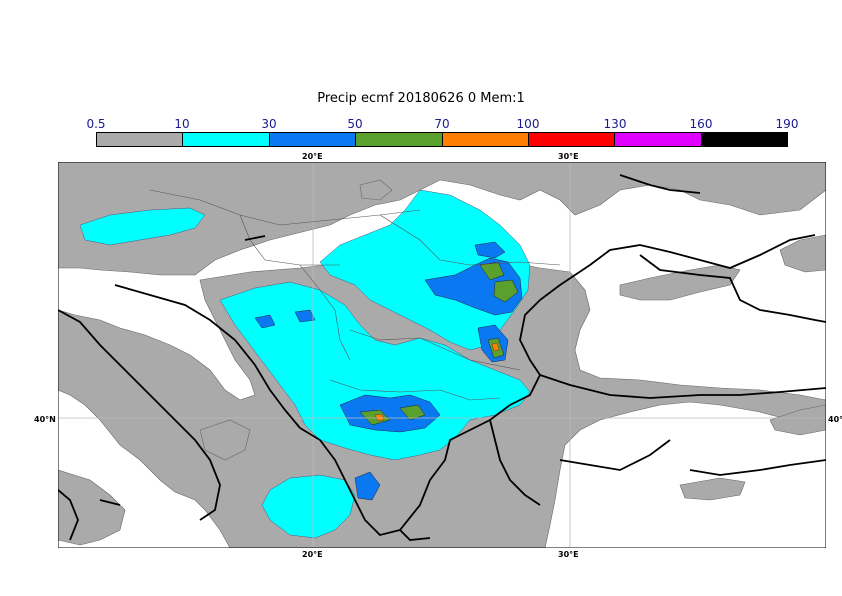 The height and width of the screenshot is (596, 842). I want to click on lon-label-30e-top: 30°E, so click(568, 156).